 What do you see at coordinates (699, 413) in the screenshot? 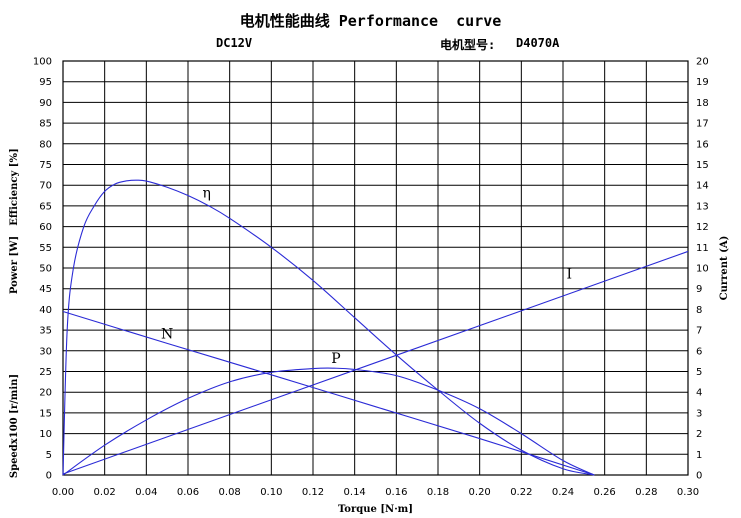
I see `y-right-tick-label: 3` at bounding box center [699, 413].